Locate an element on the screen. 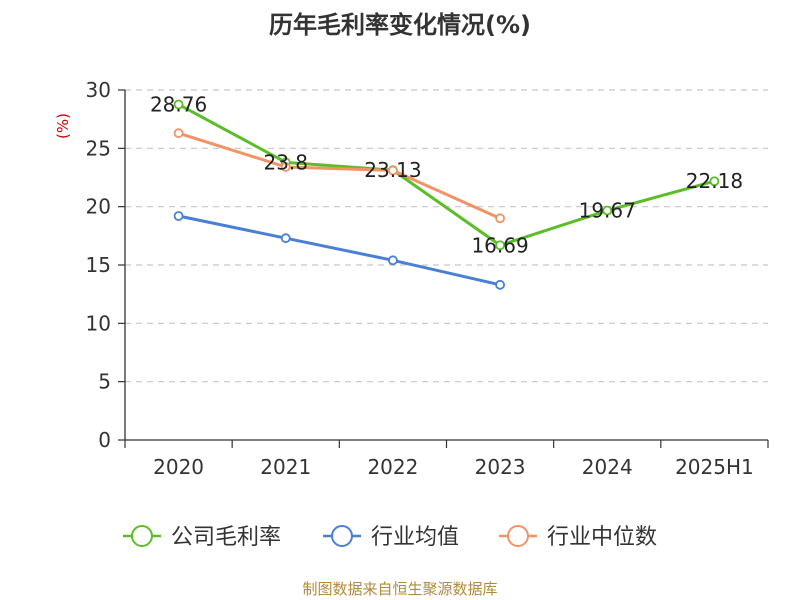 The height and width of the screenshot is (600, 800). y-tick-label: 0 is located at coordinates (104, 440).